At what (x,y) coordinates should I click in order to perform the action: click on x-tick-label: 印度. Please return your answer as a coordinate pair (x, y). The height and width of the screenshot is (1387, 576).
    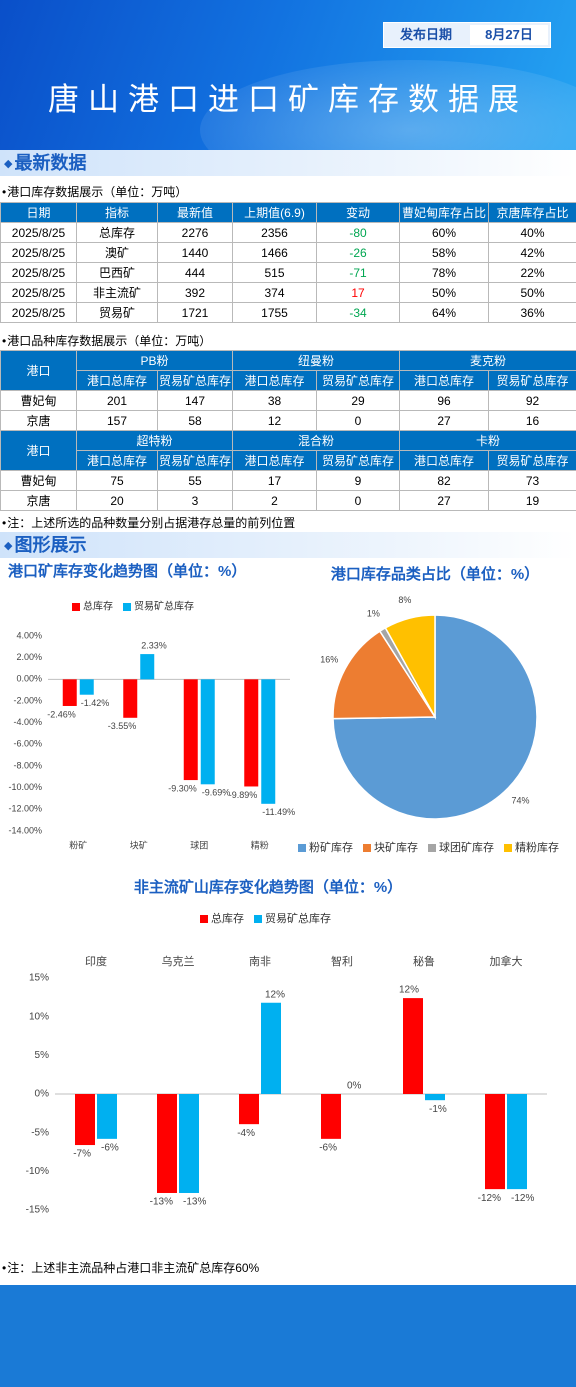
    Looking at the image, I should click on (96, 961).